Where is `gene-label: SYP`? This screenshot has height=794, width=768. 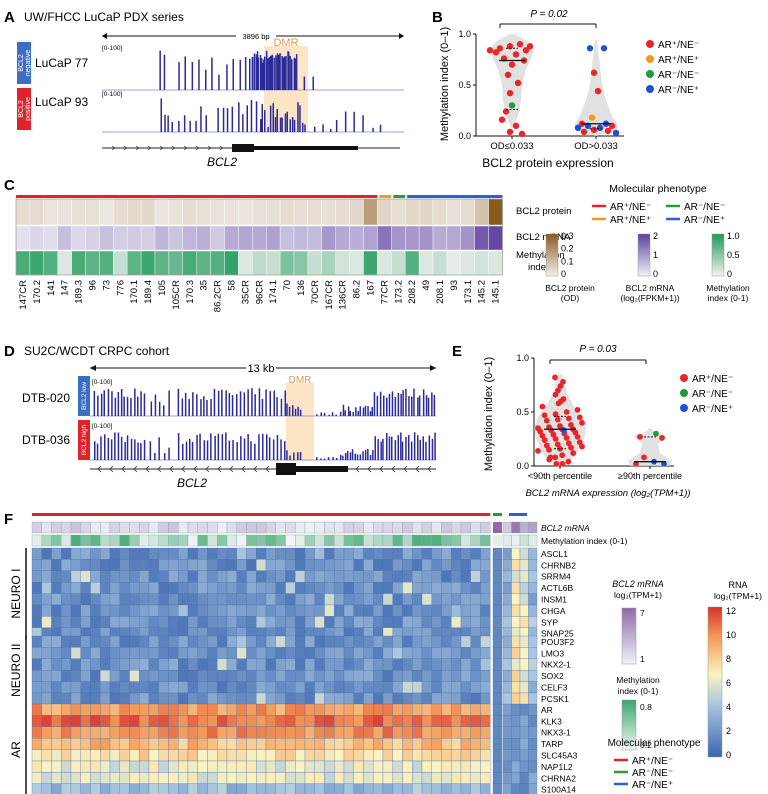 gene-label: SYP is located at coordinates (549, 622).